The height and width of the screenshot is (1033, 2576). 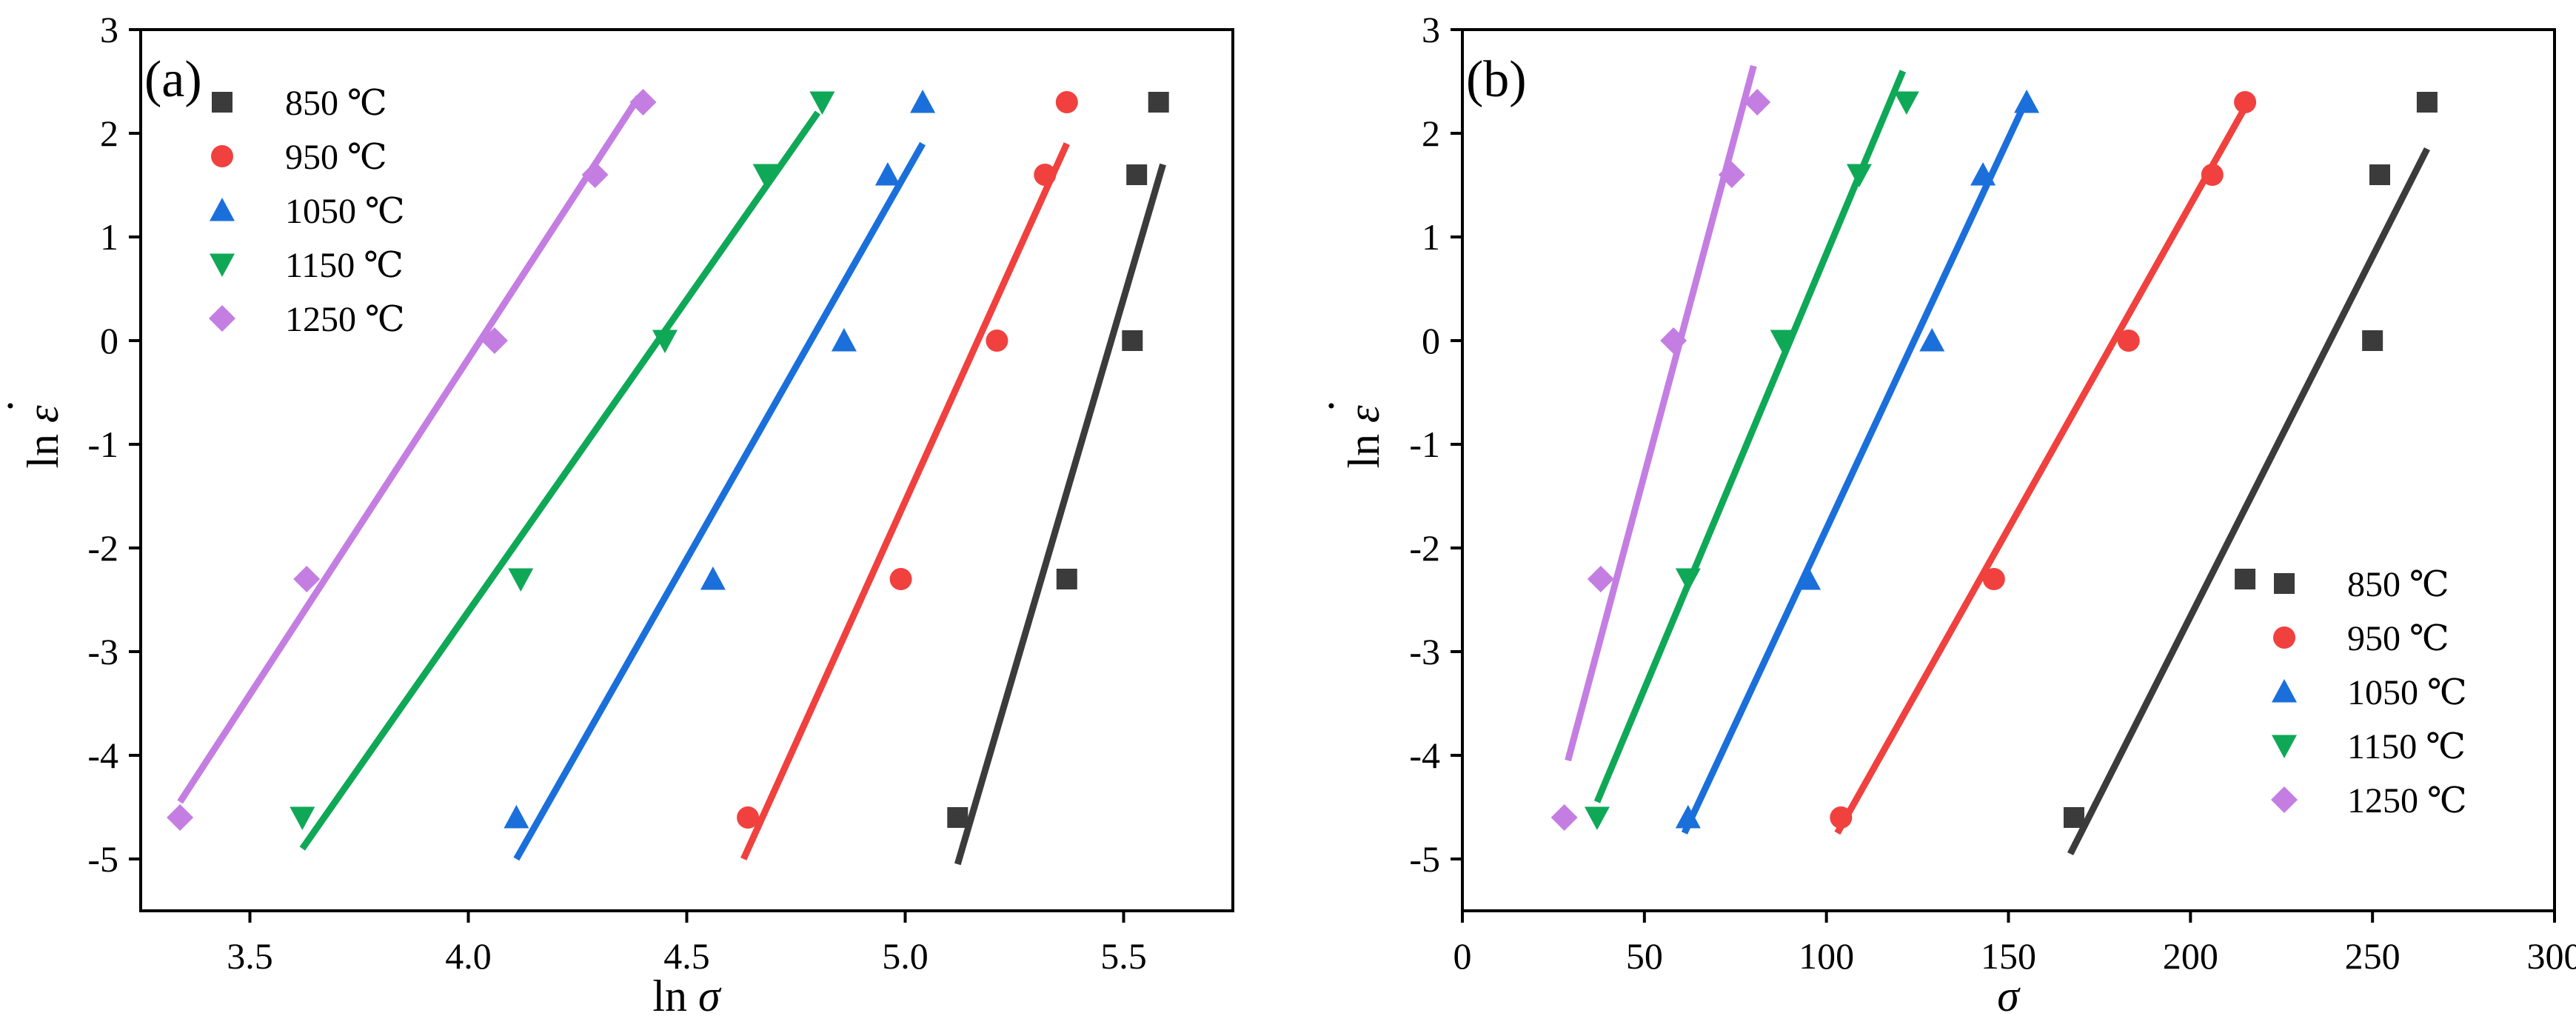 I want to click on y-tick-label: 3, so click(x=1431, y=29).